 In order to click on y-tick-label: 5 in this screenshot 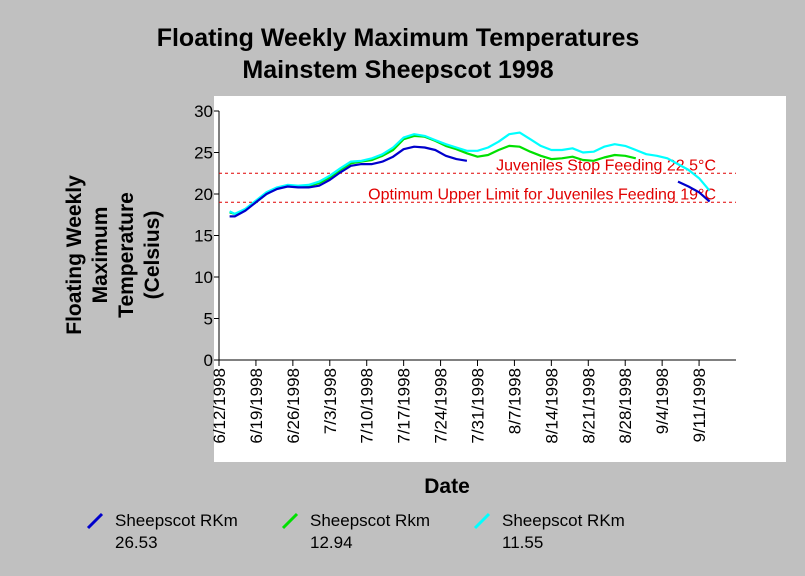, I will do `click(208, 319)`.